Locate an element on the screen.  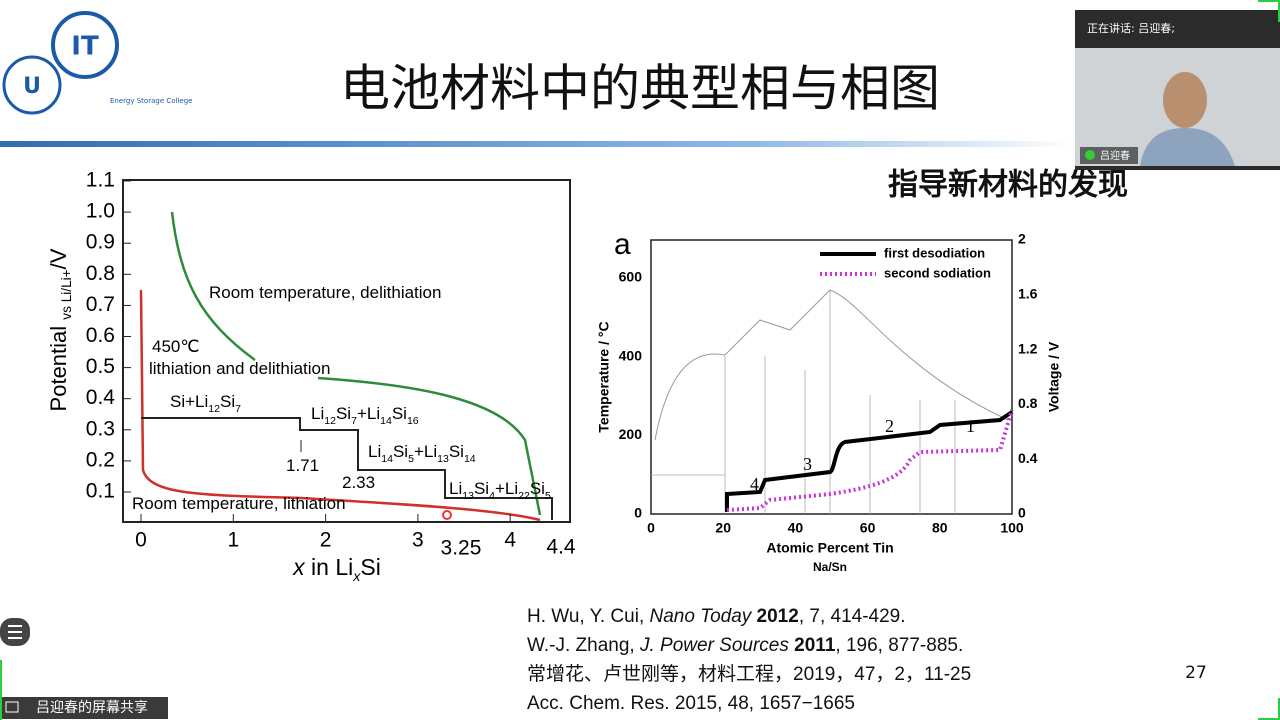
curve-label: 4 is located at coordinates (754, 484).